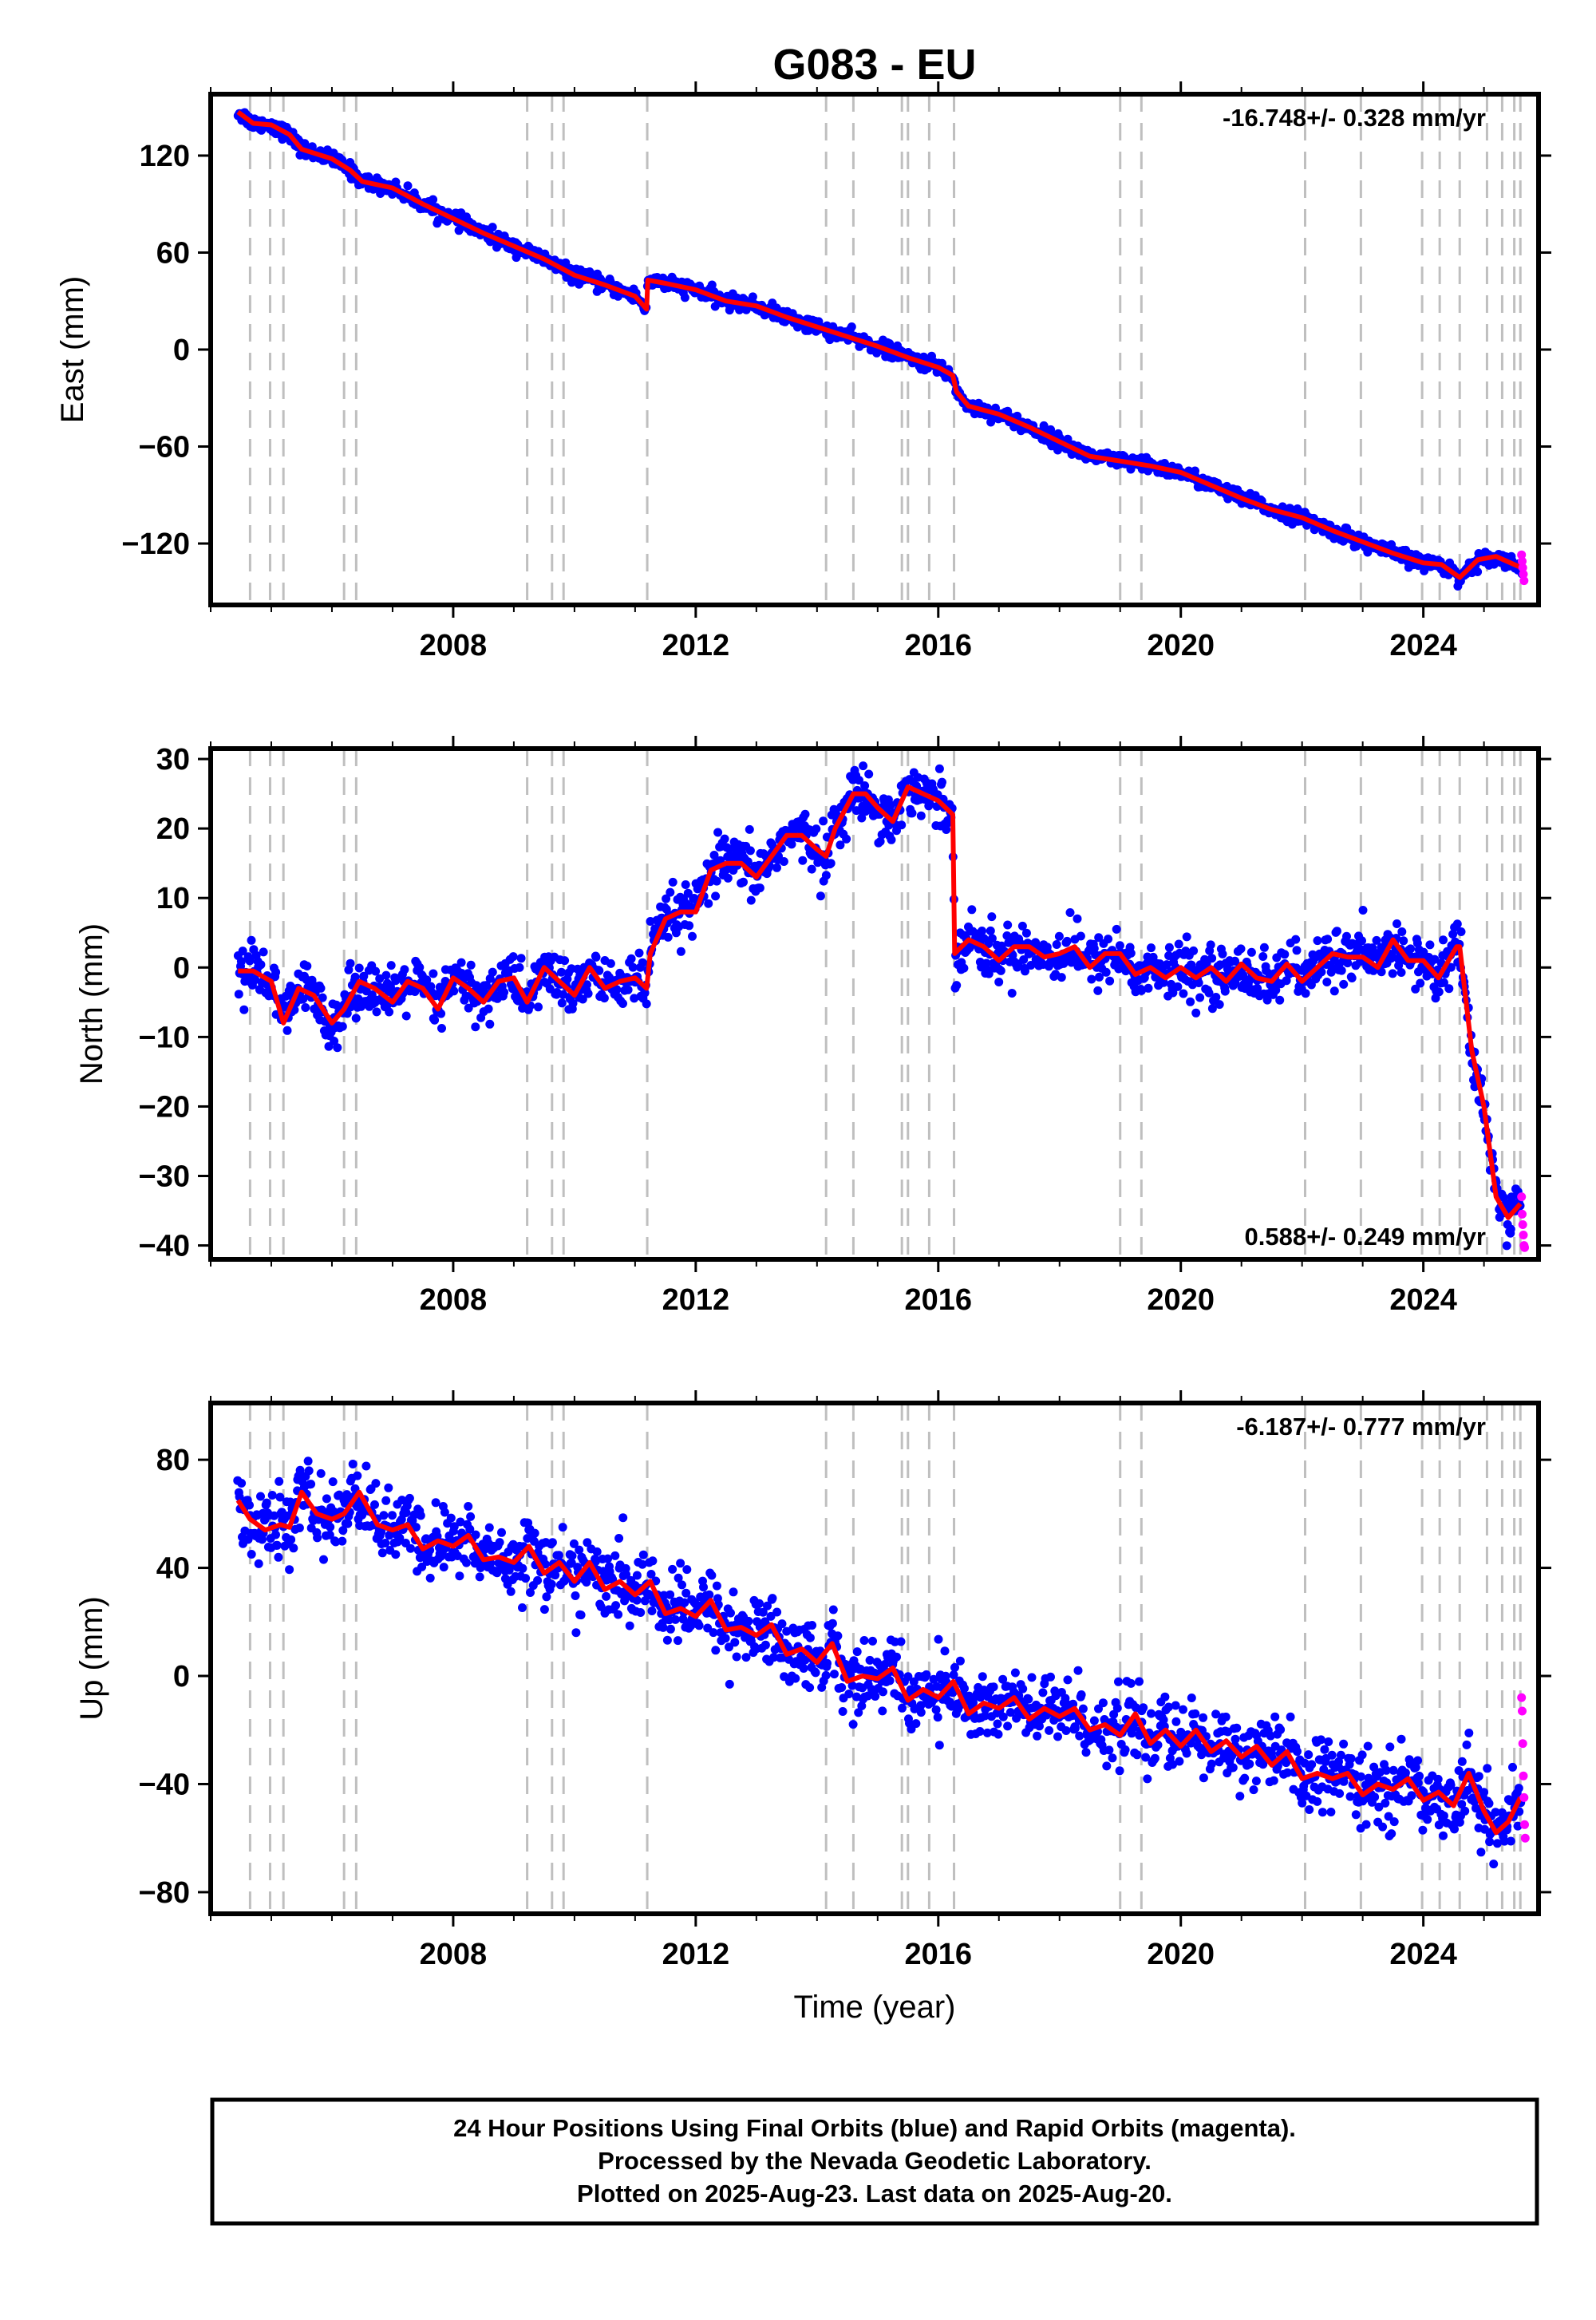  Describe the element at coordinates (1524, 1824) in the screenshot. I see `up-rapid-point` at that location.